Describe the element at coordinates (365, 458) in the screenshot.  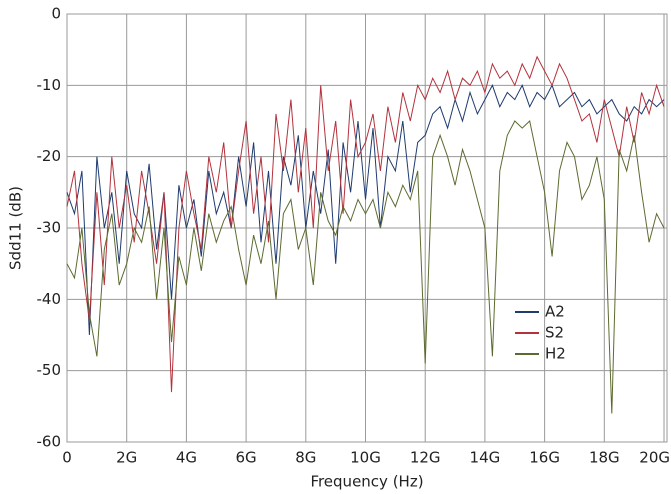
I see `x-tick-label: 10G` at that location.